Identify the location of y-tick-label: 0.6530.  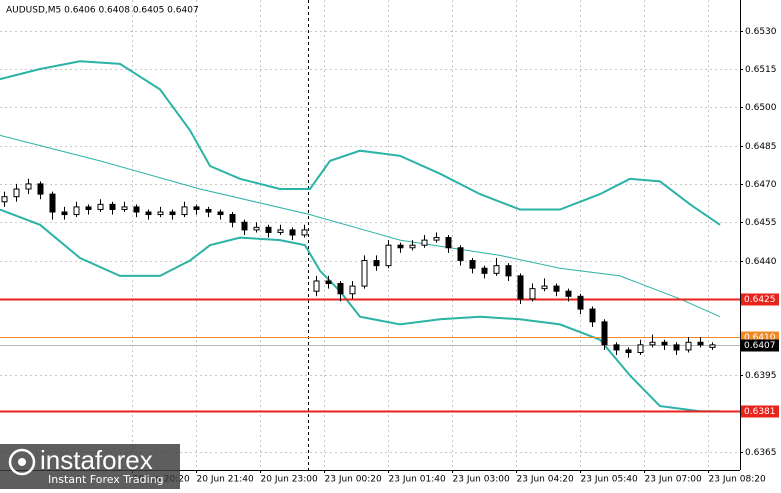
(761, 32).